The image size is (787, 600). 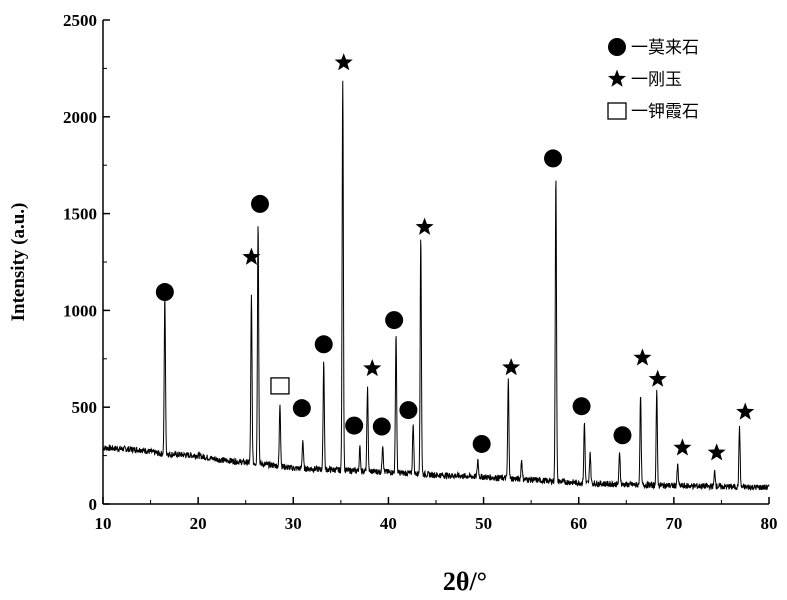 I want to click on y-tick-label: 0, so click(x=93, y=504).